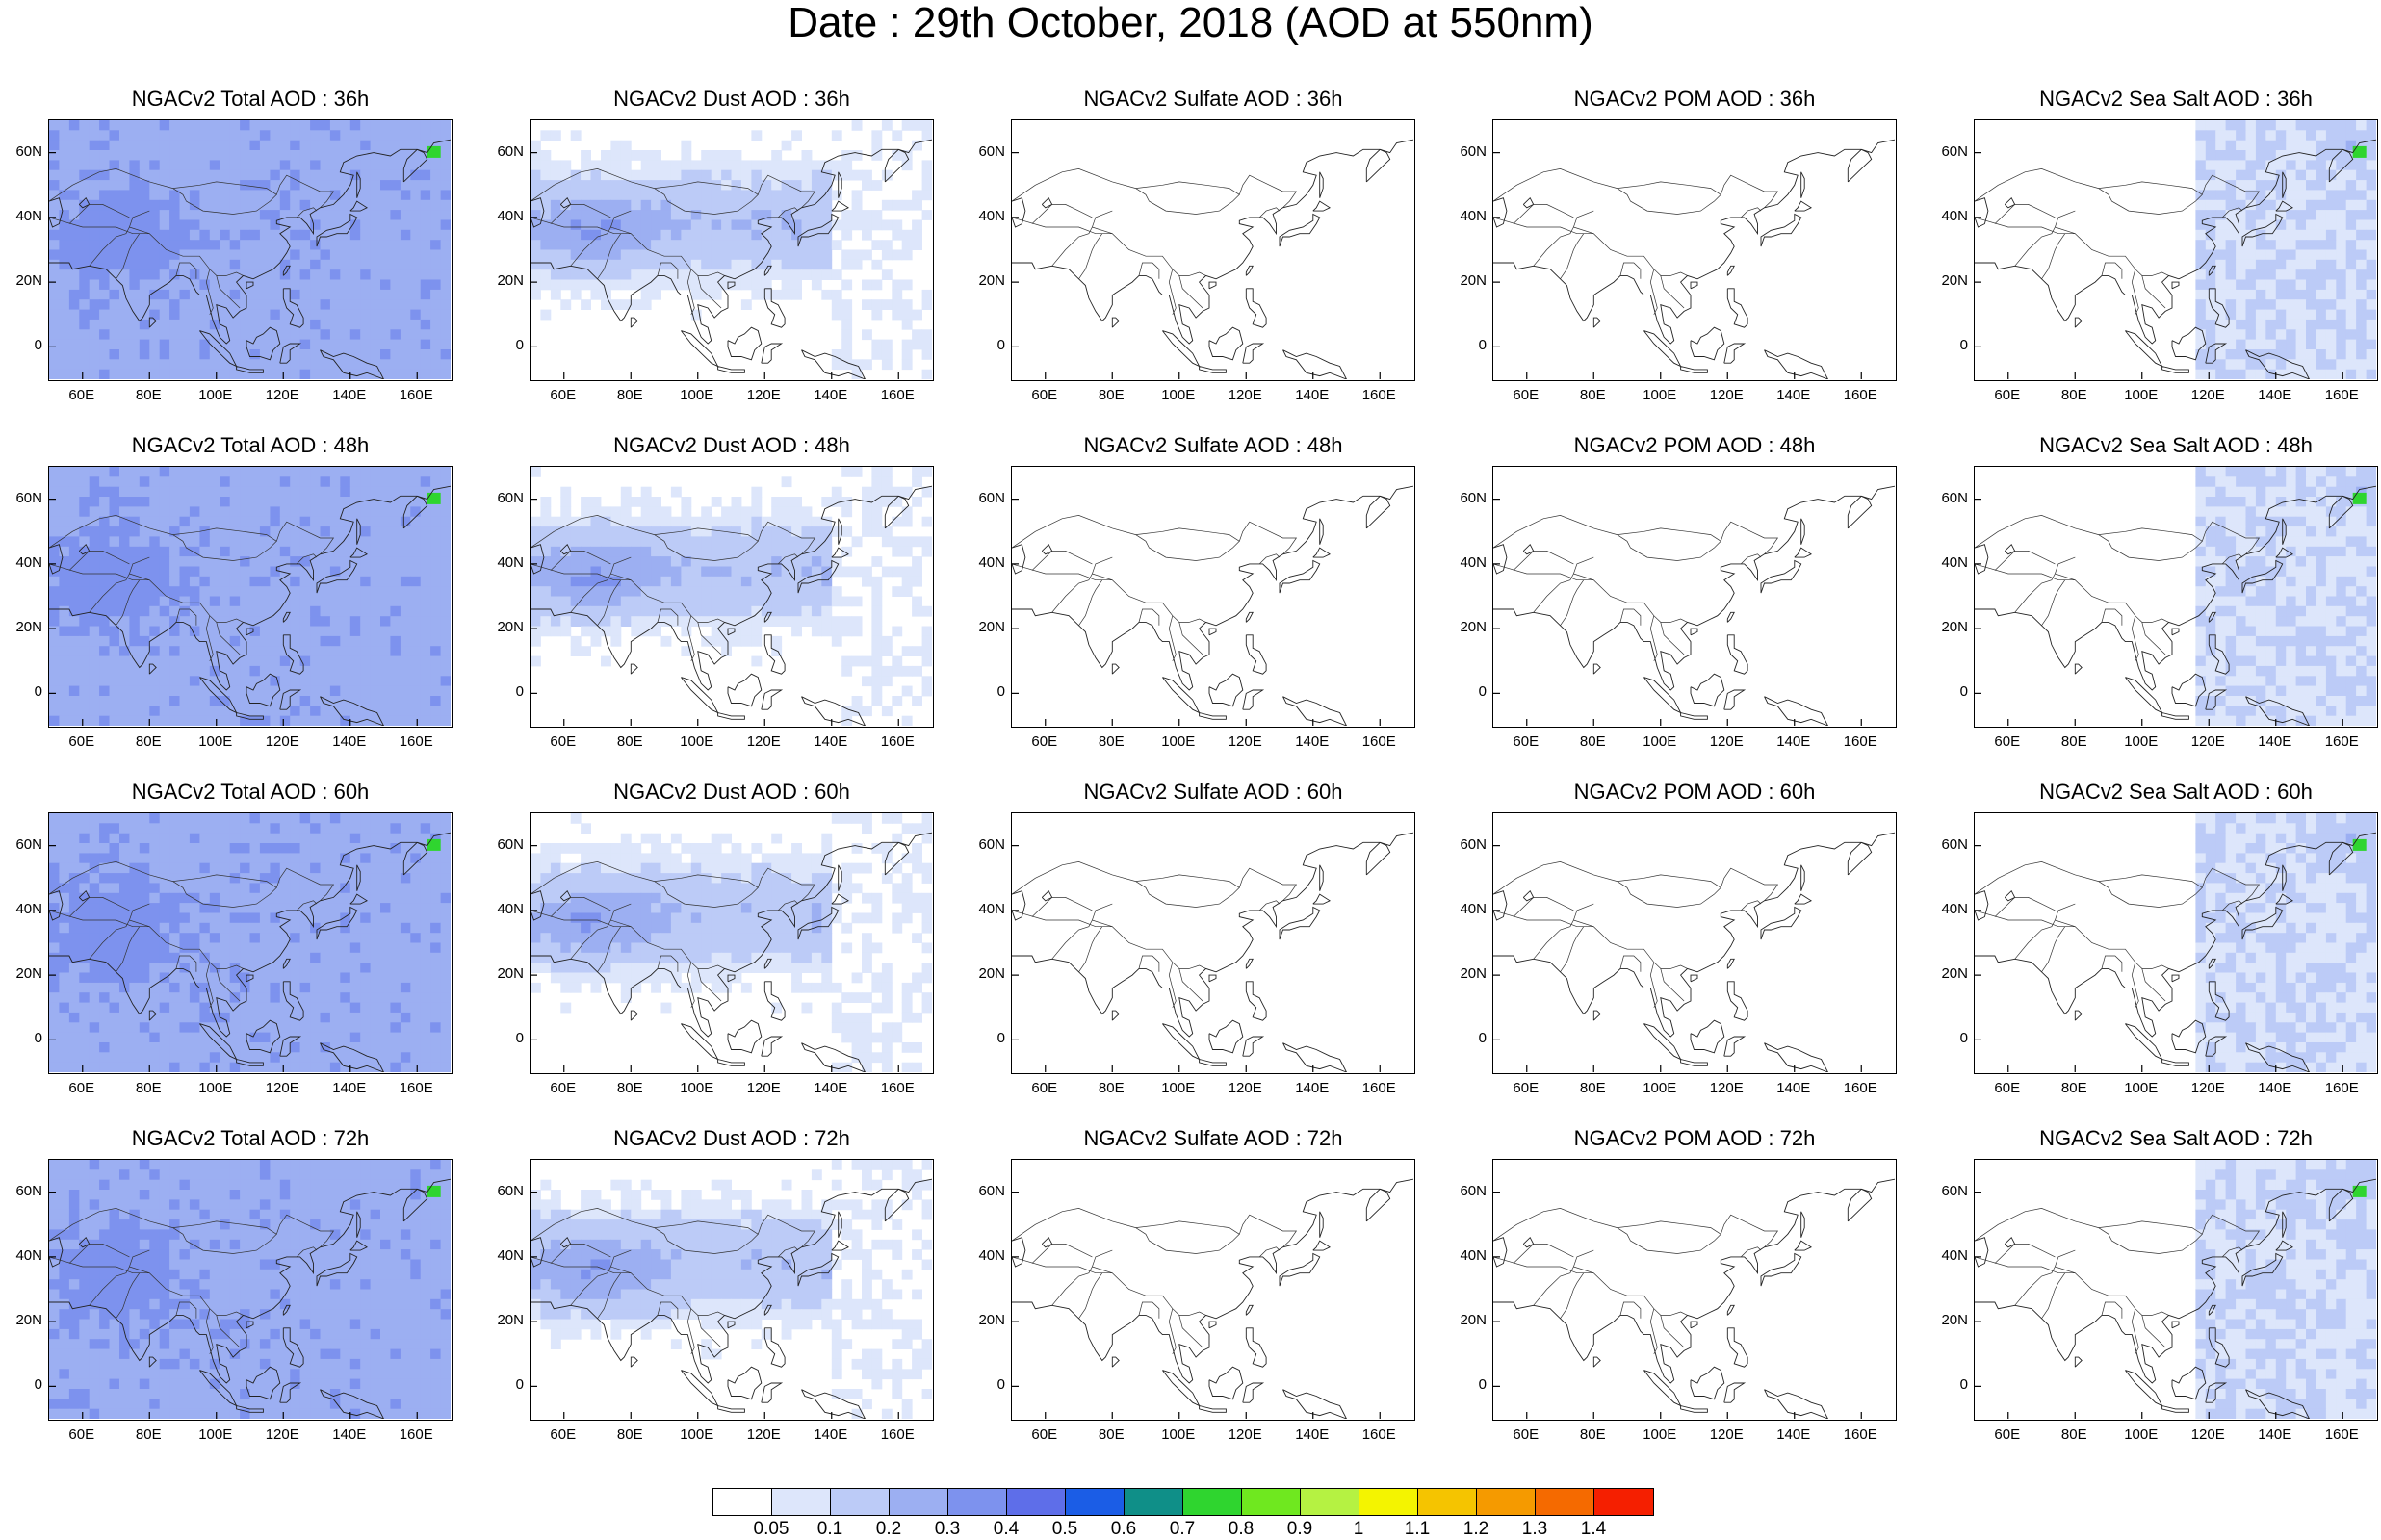 The image size is (2381, 1540). Describe the element at coordinates (1213, 99) in the screenshot. I see `panel-title: NGACv2 Sulfate AOD : 36h` at that location.